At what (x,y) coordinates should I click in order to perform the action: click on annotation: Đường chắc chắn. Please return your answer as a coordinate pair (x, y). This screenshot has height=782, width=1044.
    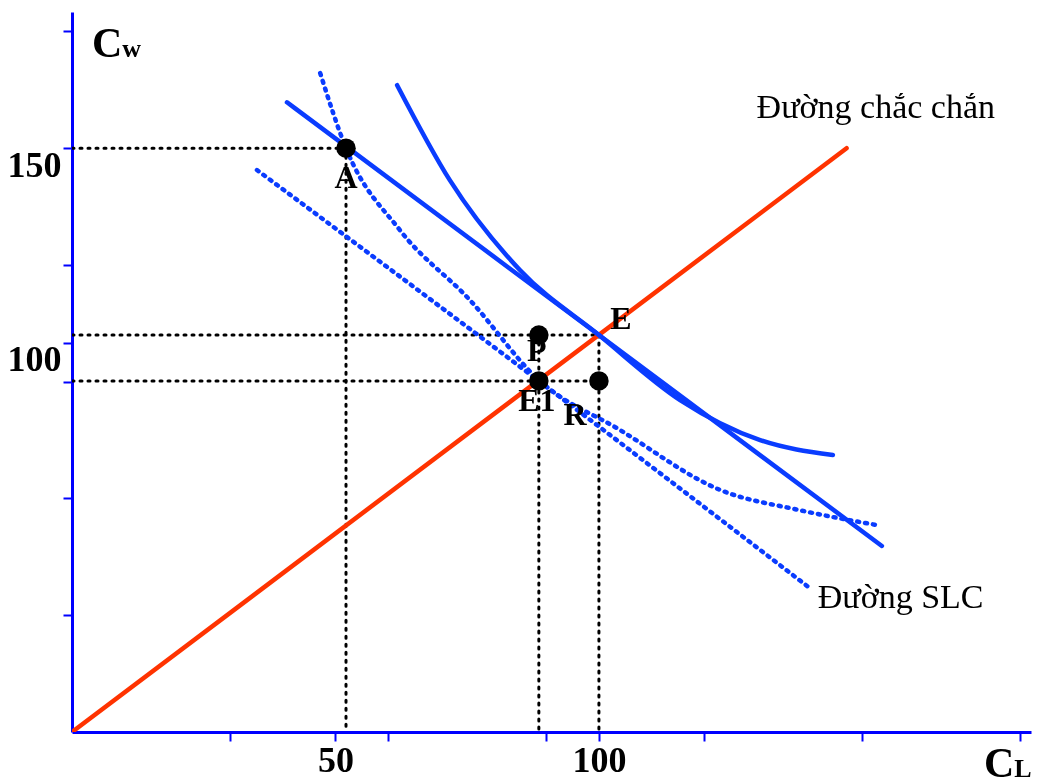
    Looking at the image, I should click on (875, 107).